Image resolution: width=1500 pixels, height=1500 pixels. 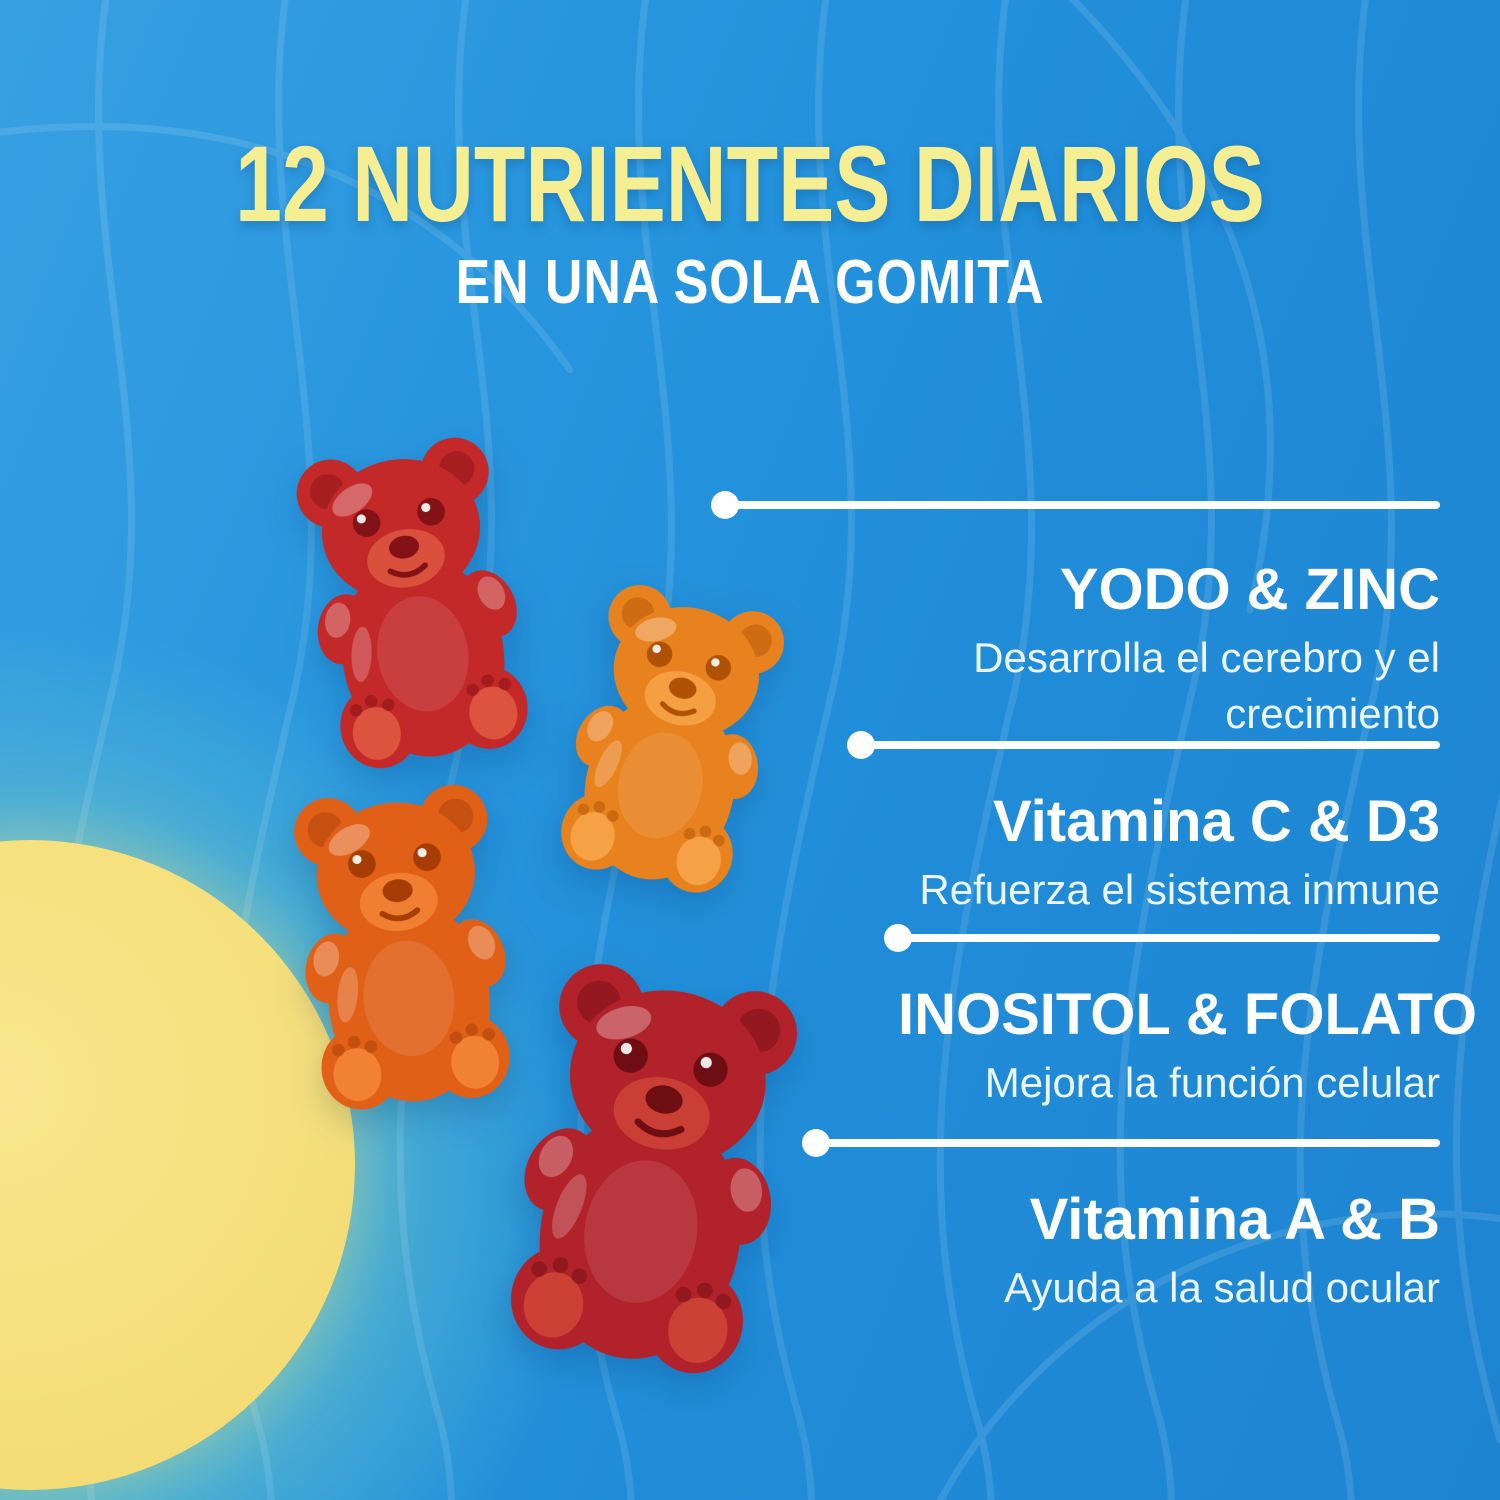 I want to click on callout-description: Desarrolla el cerebro y el crecimiento, so click(x=1206, y=685).